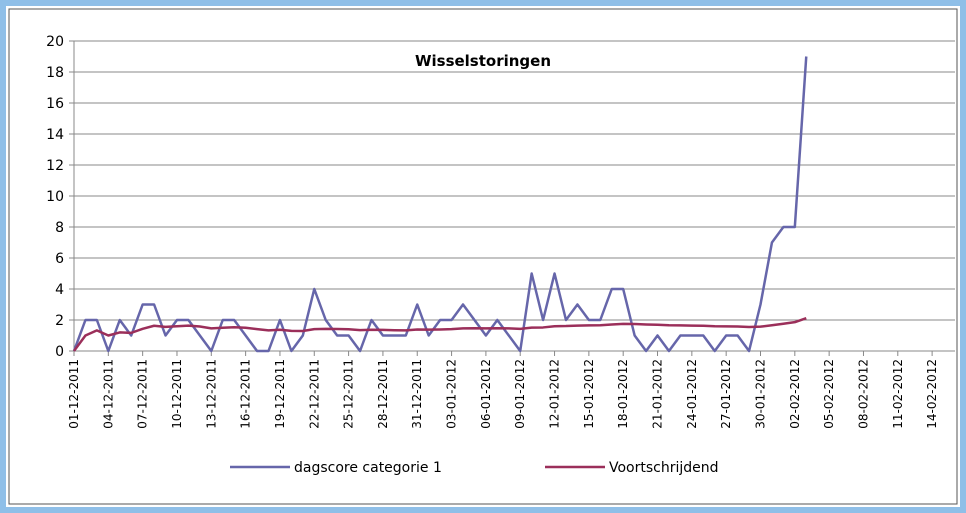  I want to click on x-tick-label: 05-02-2012, so click(829, 394).